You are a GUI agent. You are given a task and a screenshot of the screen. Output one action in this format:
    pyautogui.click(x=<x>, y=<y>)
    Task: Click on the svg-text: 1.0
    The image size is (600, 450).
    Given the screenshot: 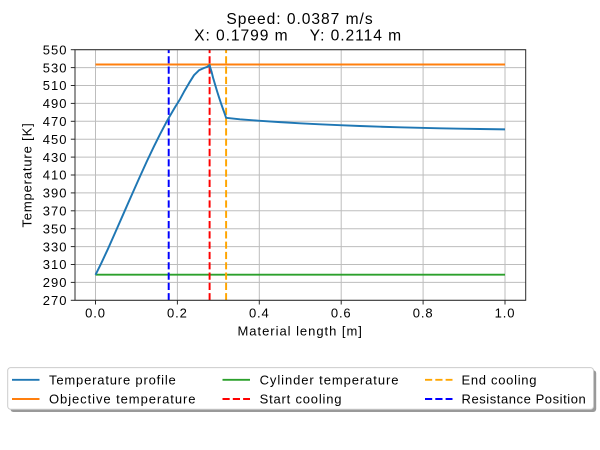 What is the action you would take?
    pyautogui.click(x=505, y=312)
    